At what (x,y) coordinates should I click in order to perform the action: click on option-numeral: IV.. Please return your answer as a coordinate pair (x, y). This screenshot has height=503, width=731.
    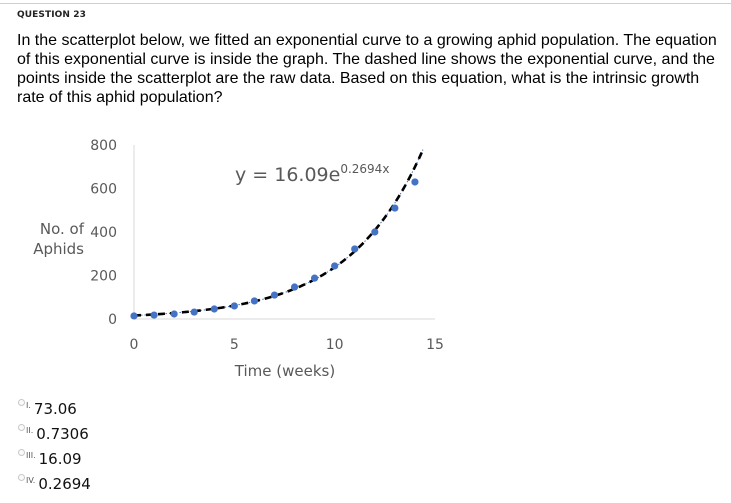
    Looking at the image, I should click on (31, 480).